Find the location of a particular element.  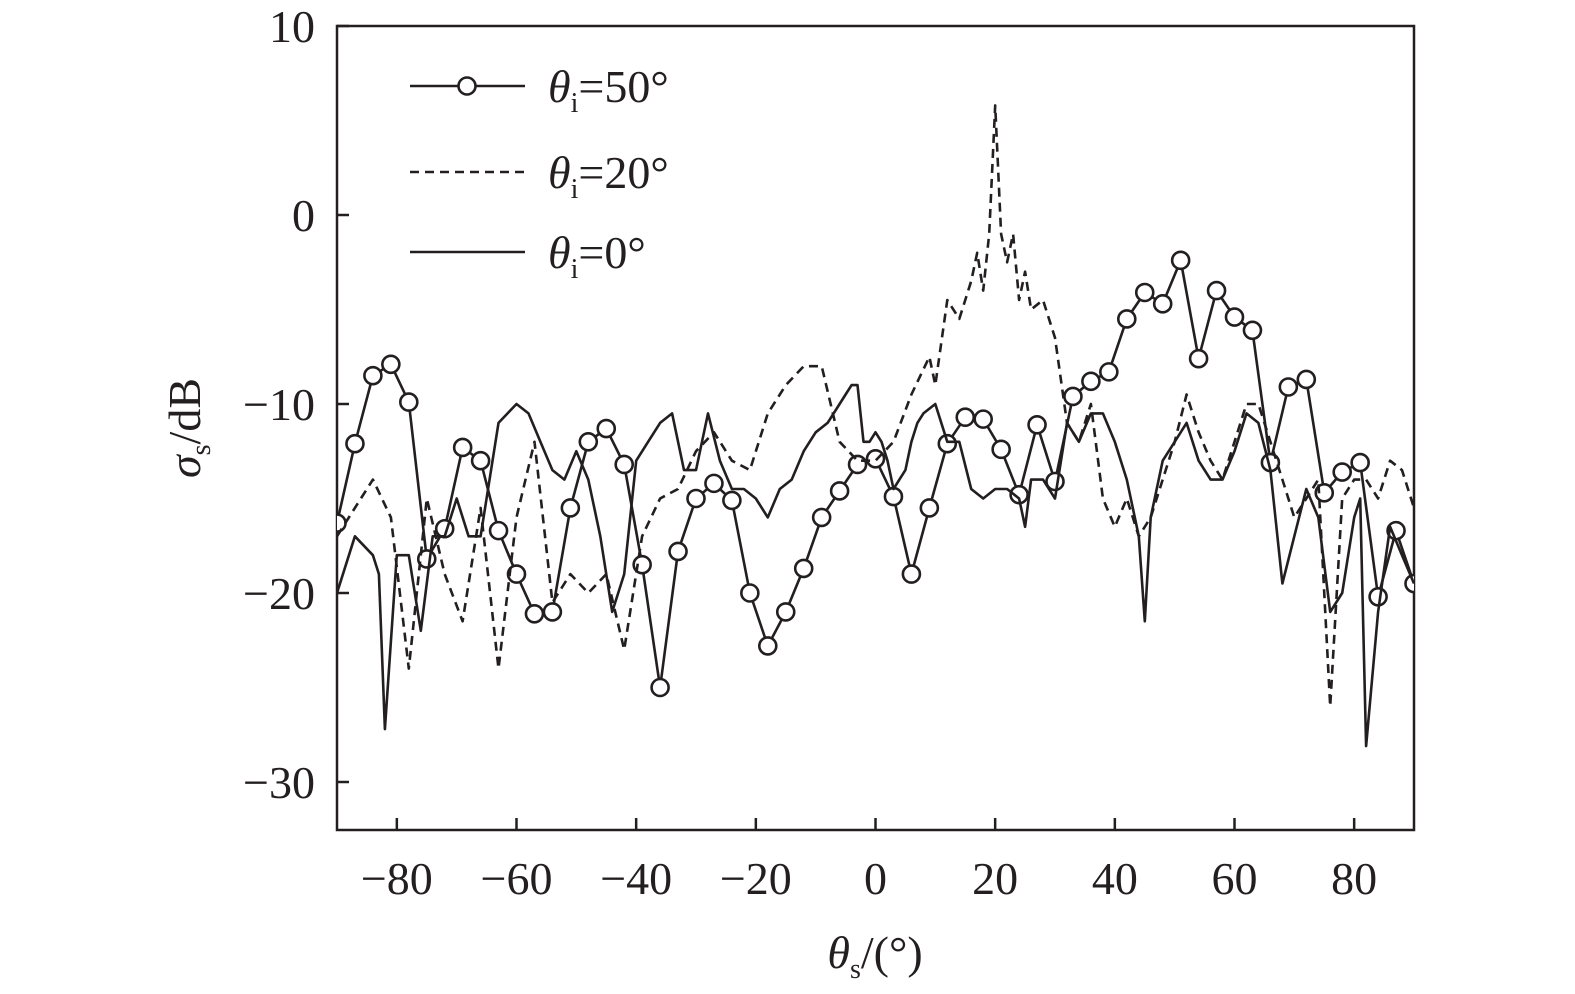

y-tick-label: −30 is located at coordinates (279, 782).